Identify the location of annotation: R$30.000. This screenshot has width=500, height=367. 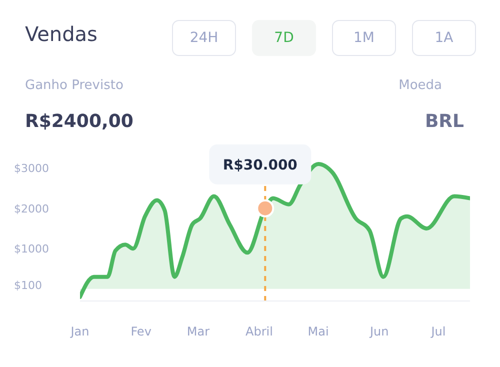
(260, 165).